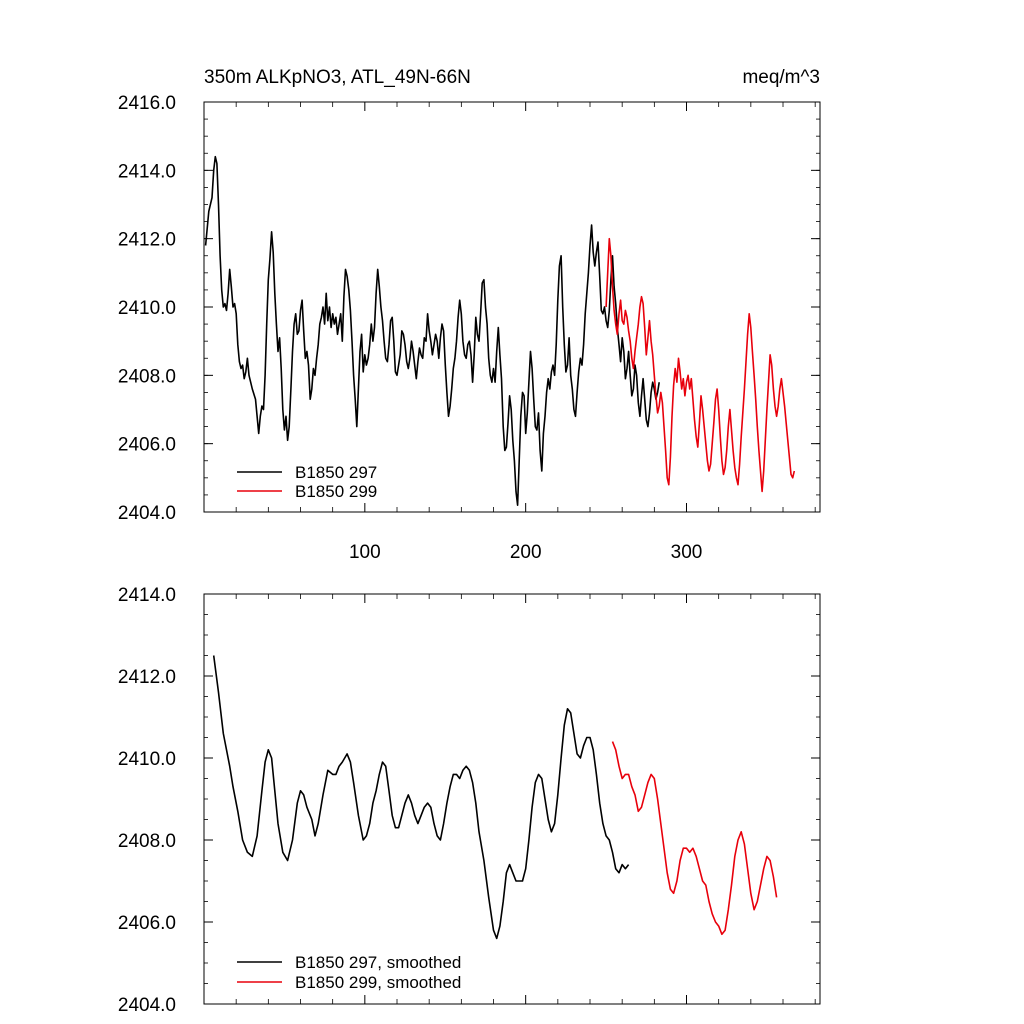 This screenshot has width=1024, height=1024. What do you see at coordinates (378, 982) in the screenshot?
I see `legend-label-b1850-299-smoothed: B1850 299, smoothed` at bounding box center [378, 982].